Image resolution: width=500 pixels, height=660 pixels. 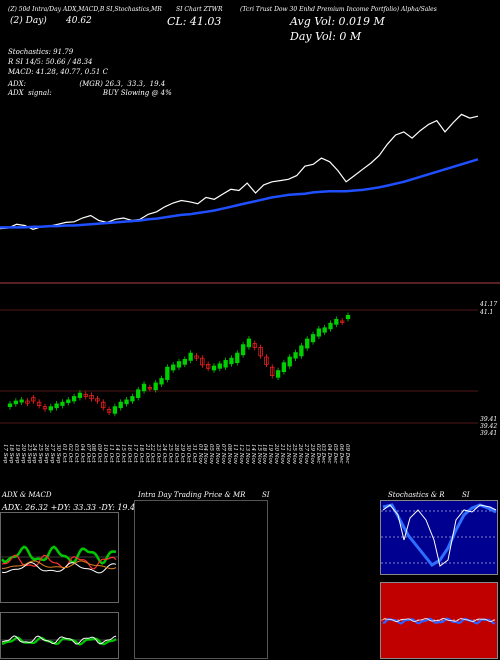 I want to click on close-price: CL: 41.03, so click(x=194, y=21).